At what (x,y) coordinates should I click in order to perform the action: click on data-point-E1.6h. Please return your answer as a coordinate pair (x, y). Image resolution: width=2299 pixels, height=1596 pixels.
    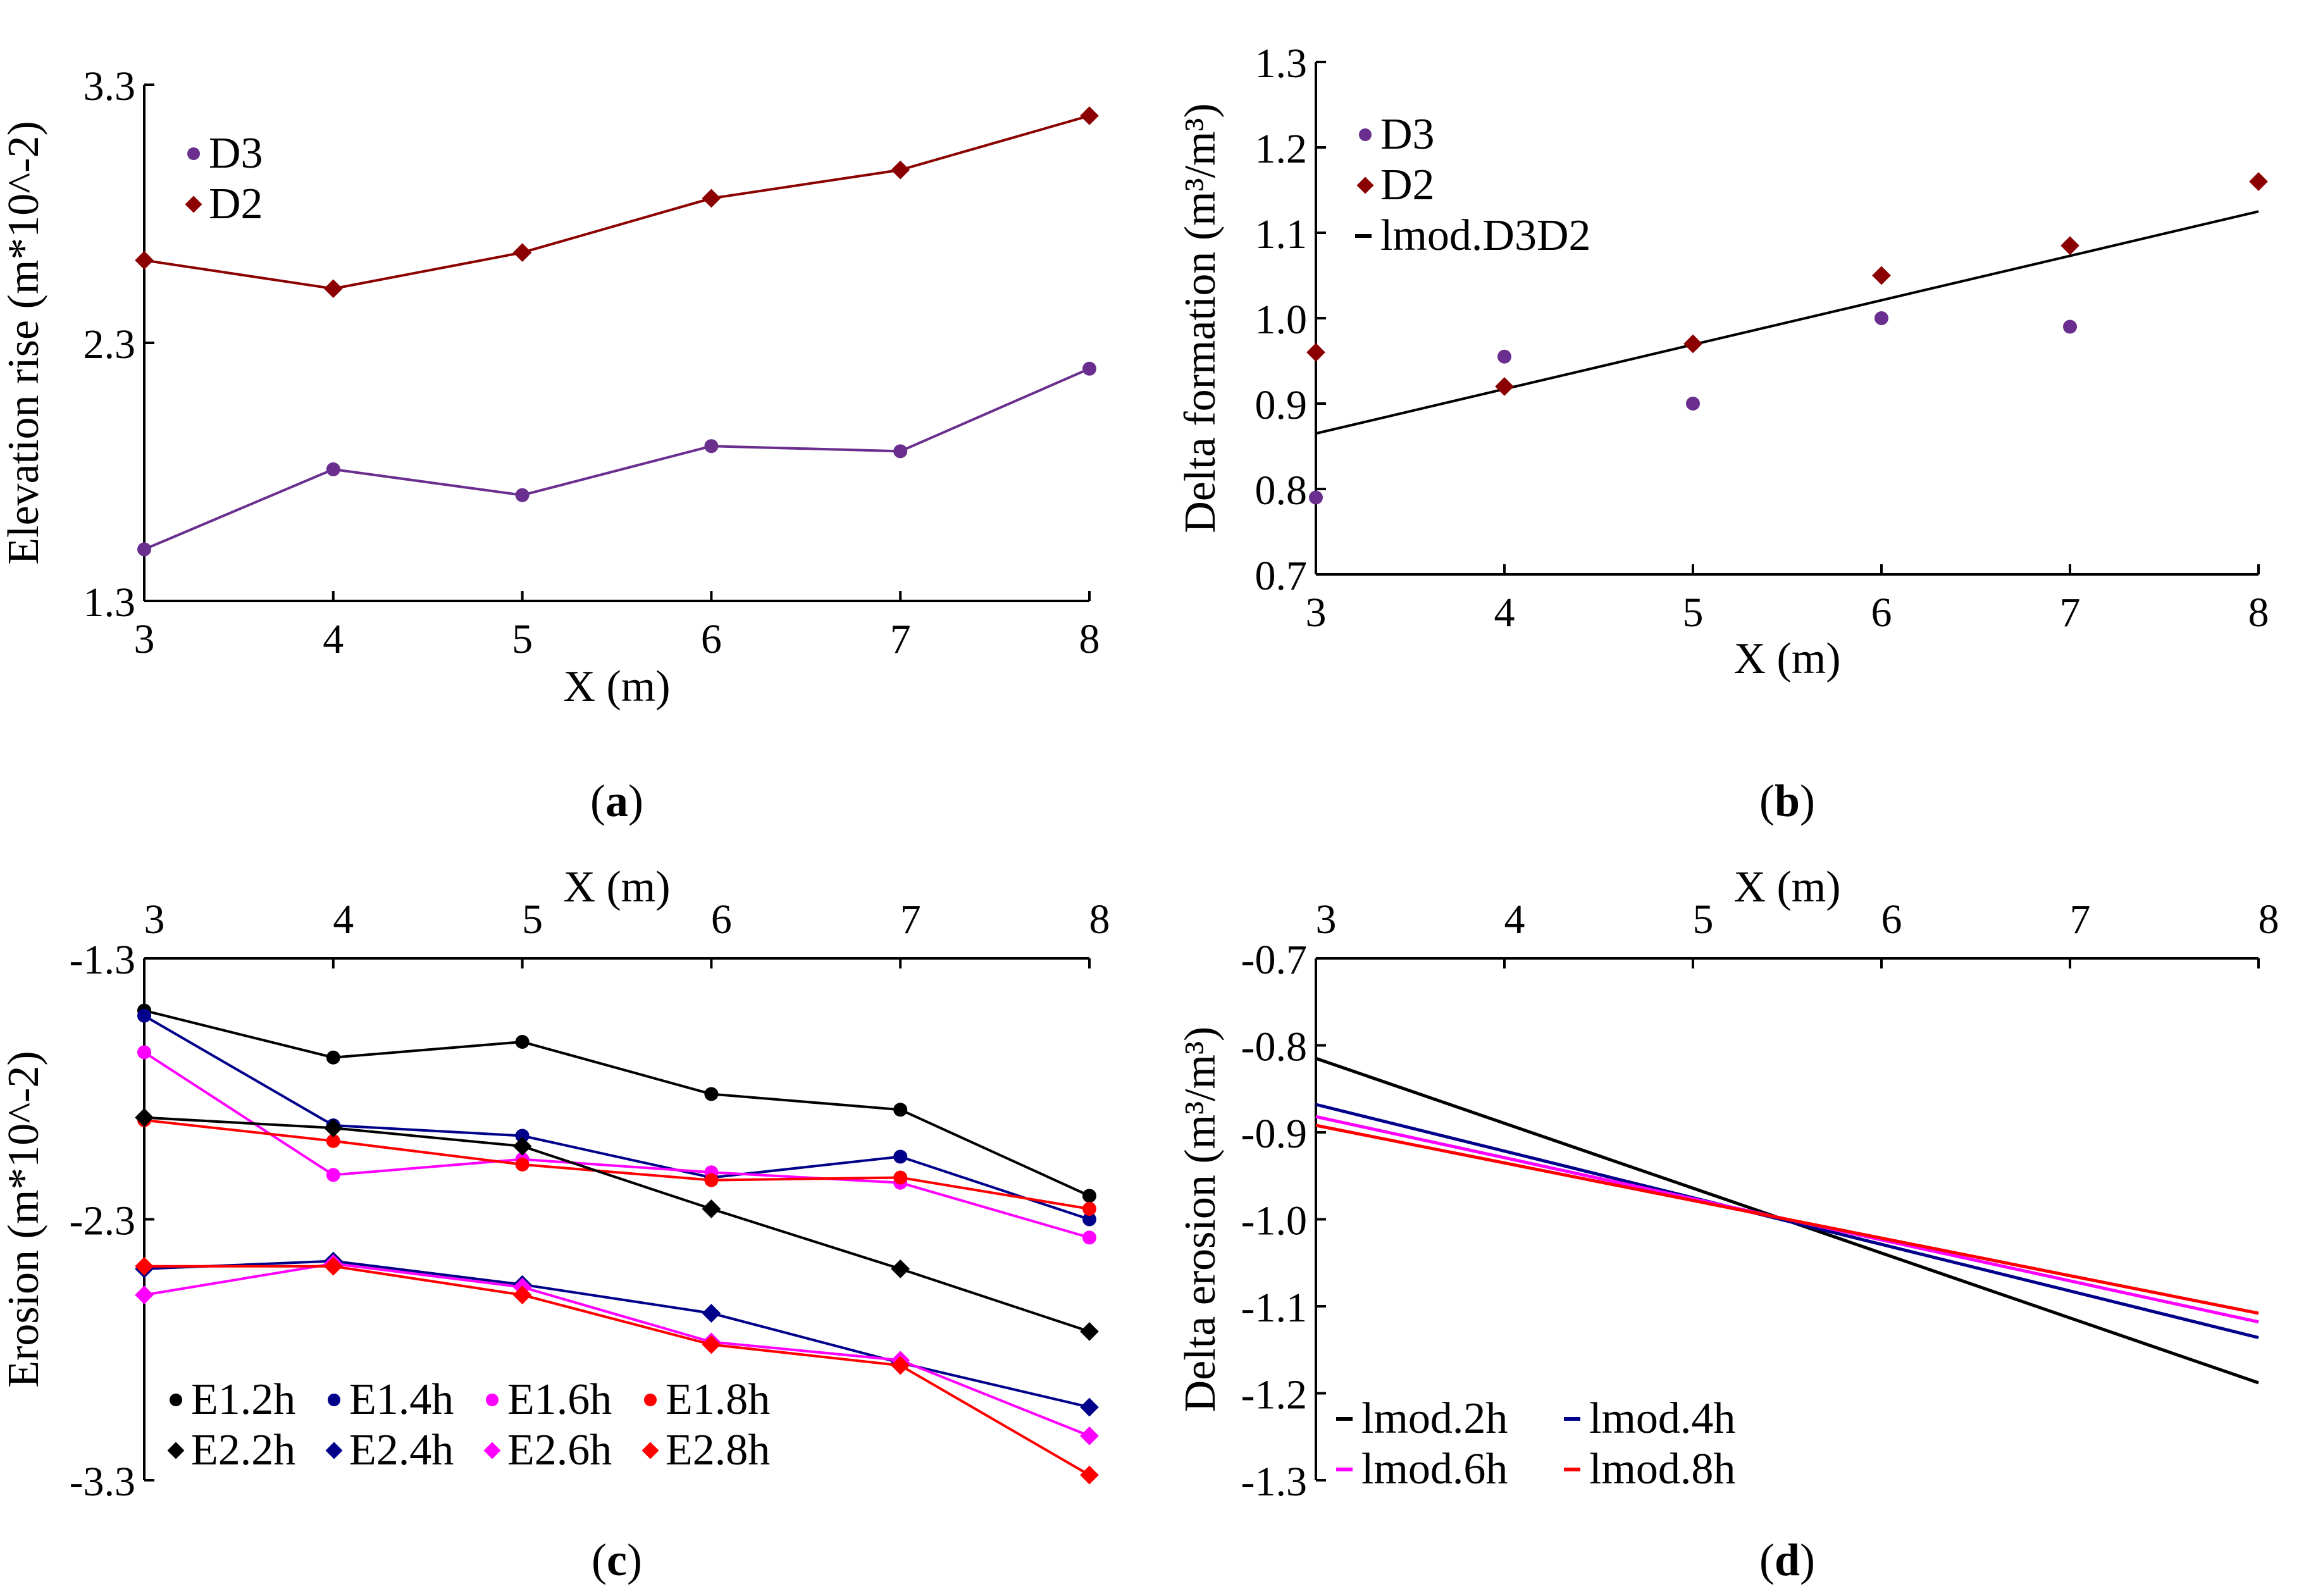
    Looking at the image, I should click on (333, 1175).